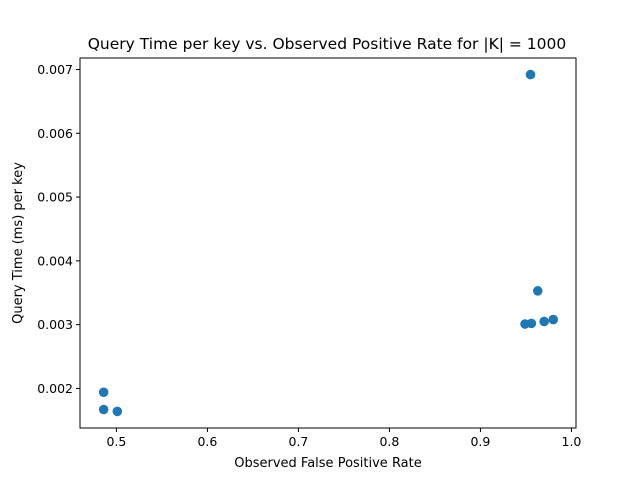  What do you see at coordinates (55, 133) in the screenshot?
I see `y-tick-label: 0.006` at bounding box center [55, 133].